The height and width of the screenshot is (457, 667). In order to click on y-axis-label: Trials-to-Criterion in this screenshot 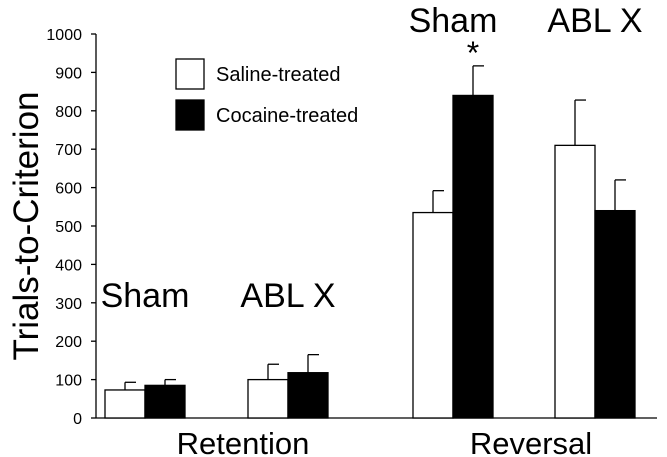, I will do `click(26, 225)`.